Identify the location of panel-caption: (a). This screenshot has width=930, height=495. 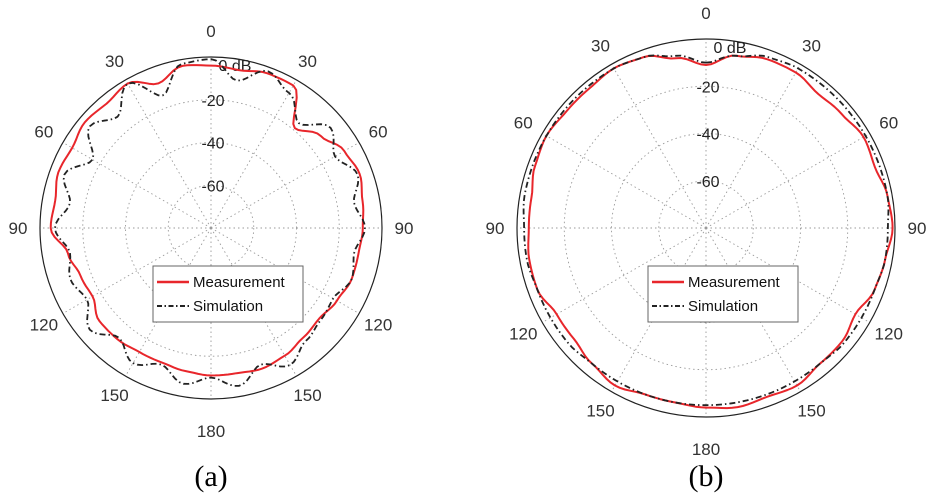
(210, 476).